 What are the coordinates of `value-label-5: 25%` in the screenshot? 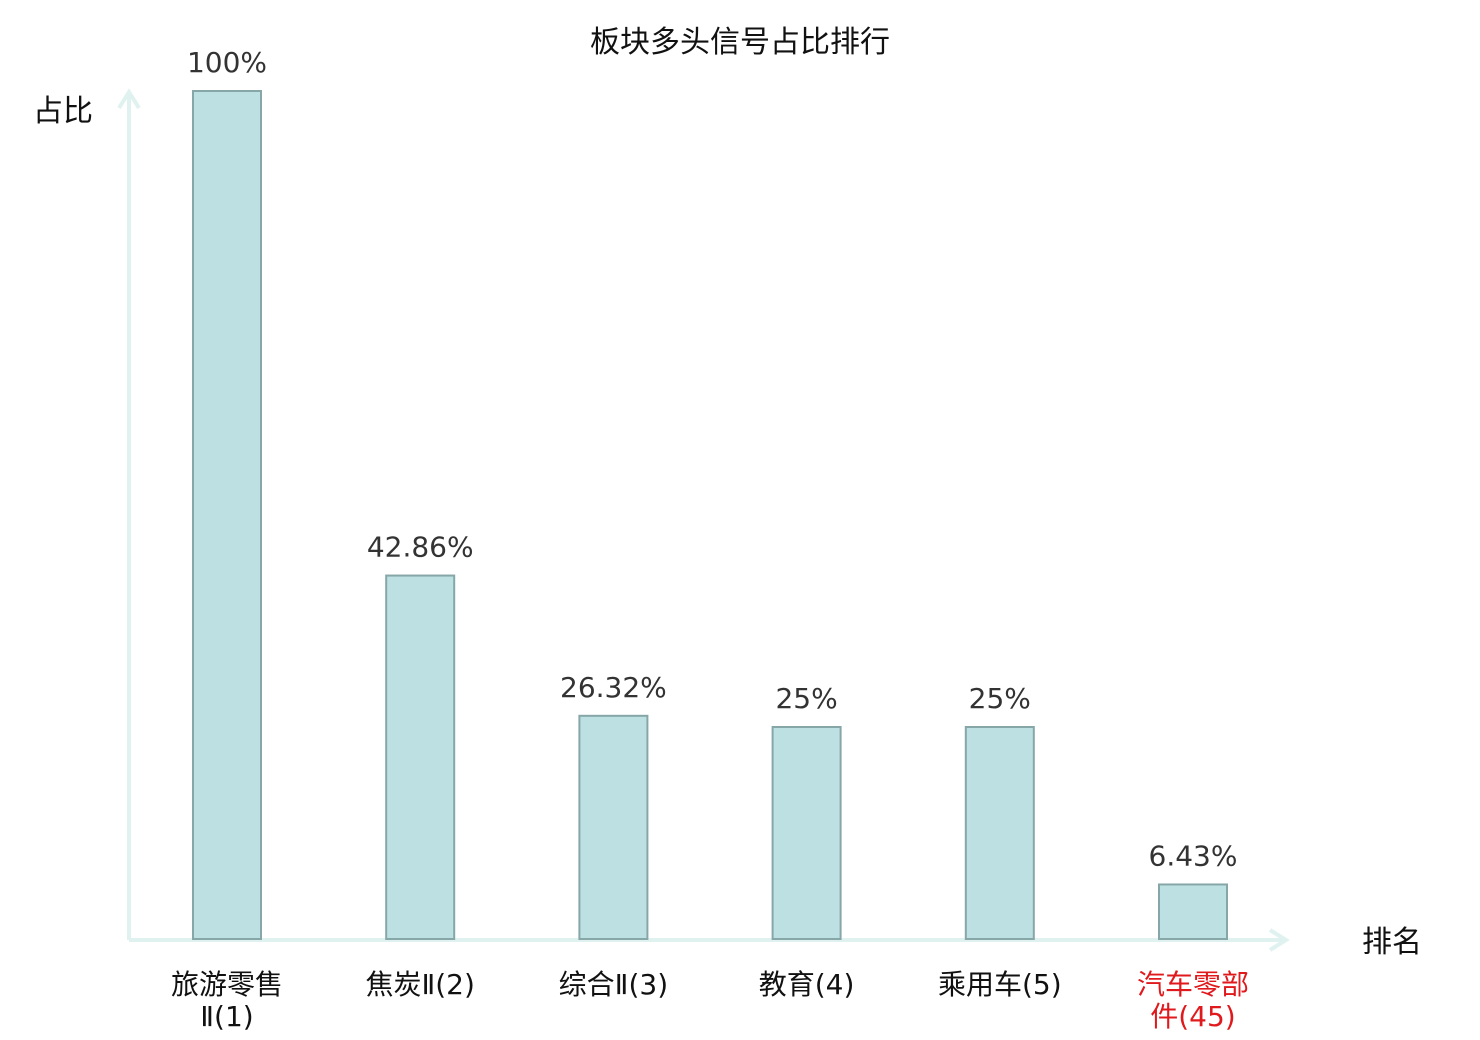 It's located at (1000, 698).